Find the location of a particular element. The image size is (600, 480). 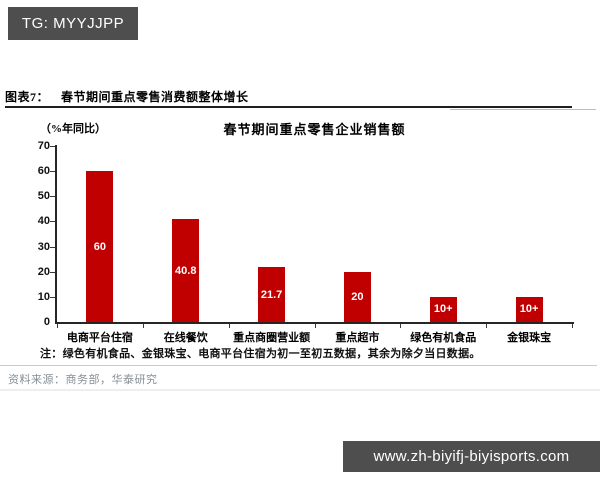

bar-value-label: 20 is located at coordinates (357, 296).